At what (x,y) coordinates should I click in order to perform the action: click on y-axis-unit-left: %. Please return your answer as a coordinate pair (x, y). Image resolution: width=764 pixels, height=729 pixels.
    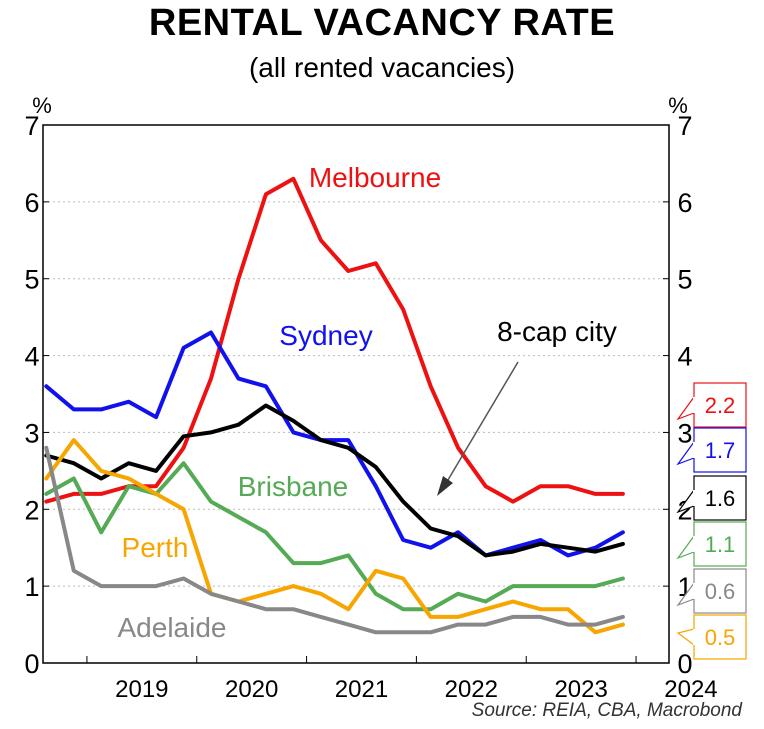
    Looking at the image, I should click on (42, 105).